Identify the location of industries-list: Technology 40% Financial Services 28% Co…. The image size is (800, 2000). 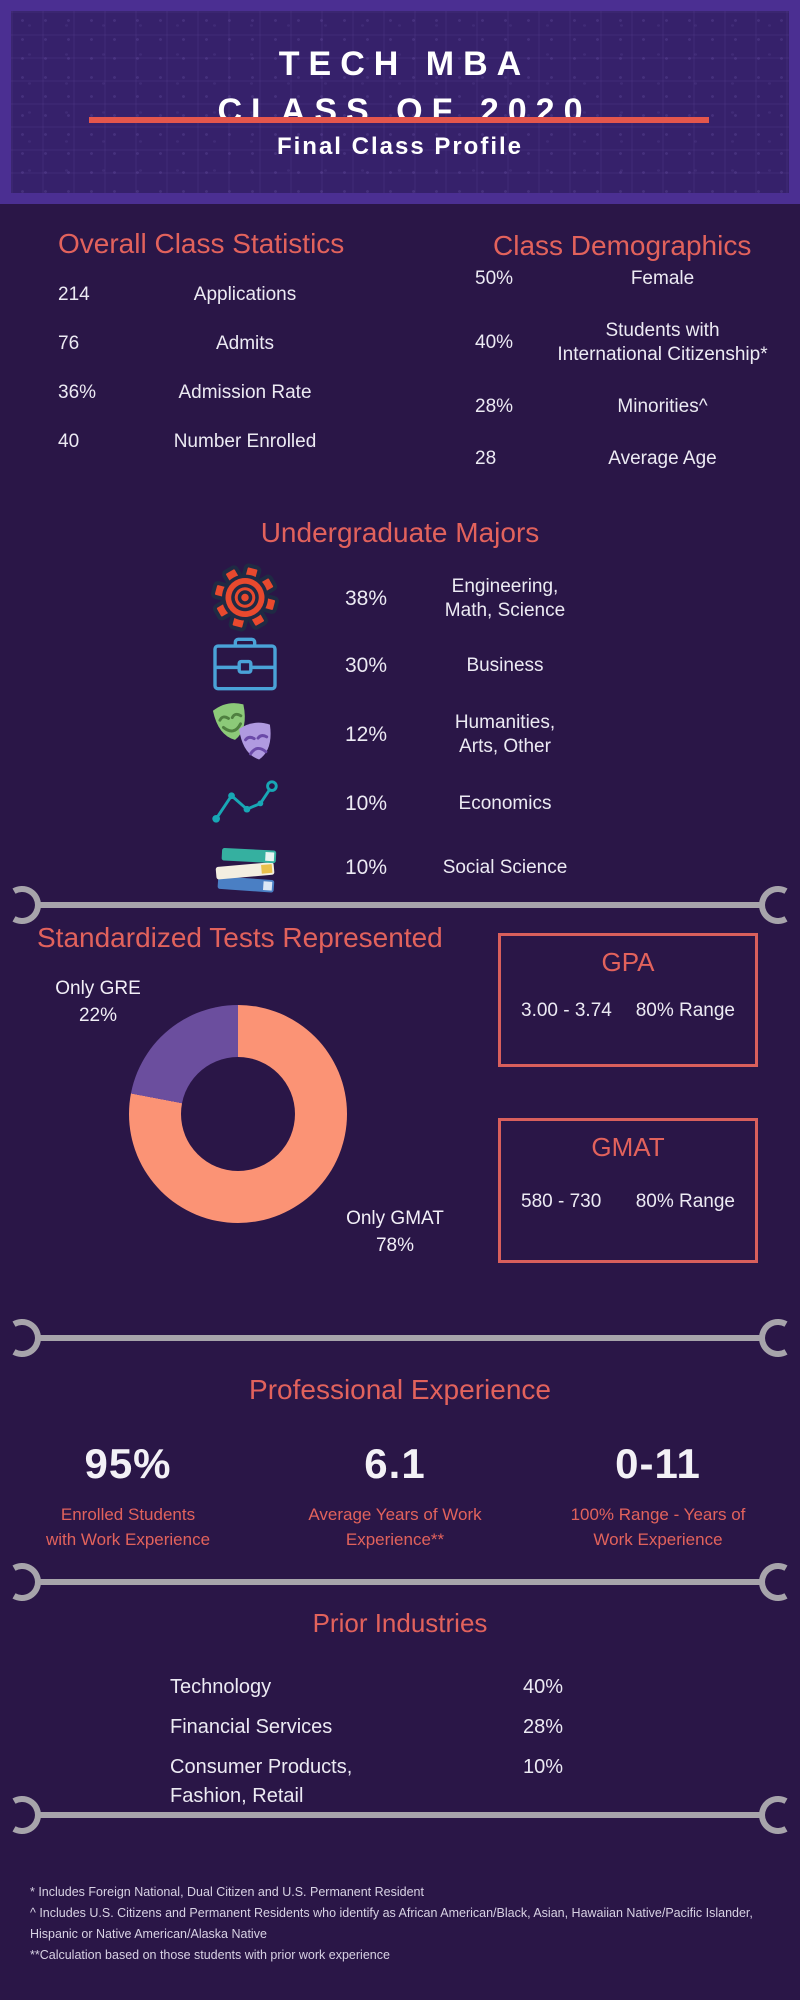
(400, 1747).